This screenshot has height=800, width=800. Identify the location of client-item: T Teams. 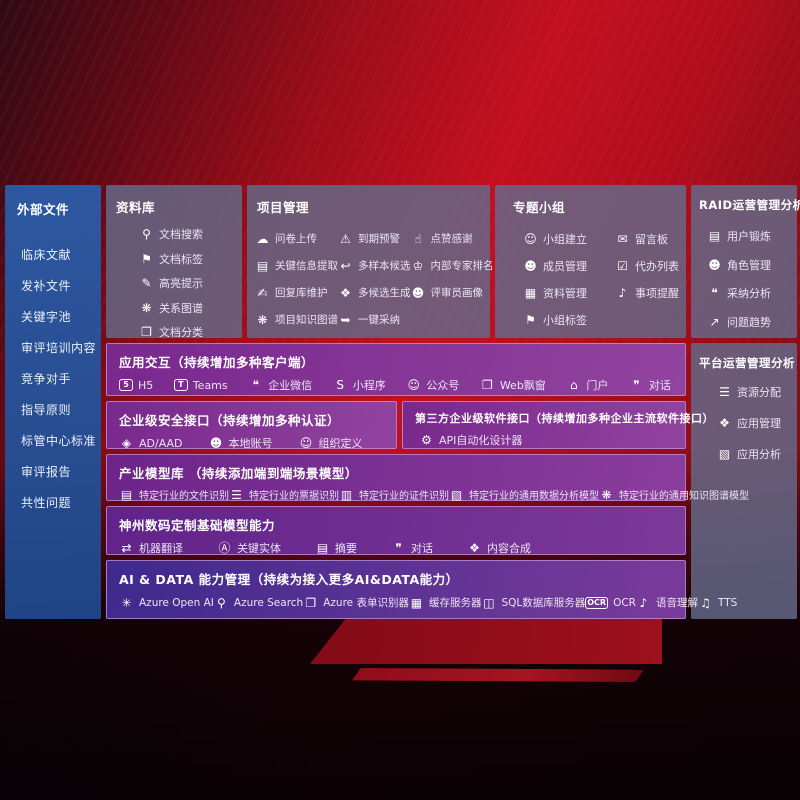
(200, 385).